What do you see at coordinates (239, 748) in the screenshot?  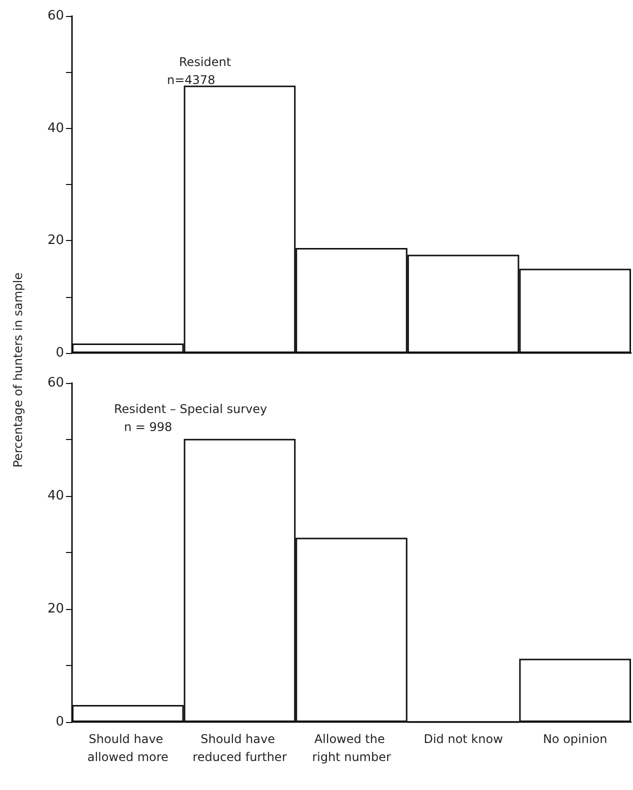 I see `x-tick-label: Should have reduced further` at bounding box center [239, 748].